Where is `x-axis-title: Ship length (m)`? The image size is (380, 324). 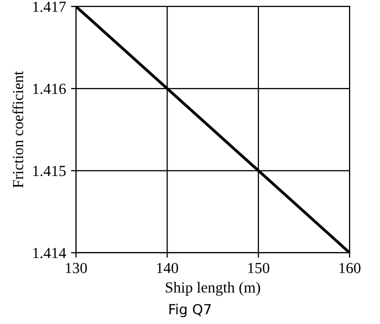 x-axis-title: Ship length (m) is located at coordinates (213, 289).